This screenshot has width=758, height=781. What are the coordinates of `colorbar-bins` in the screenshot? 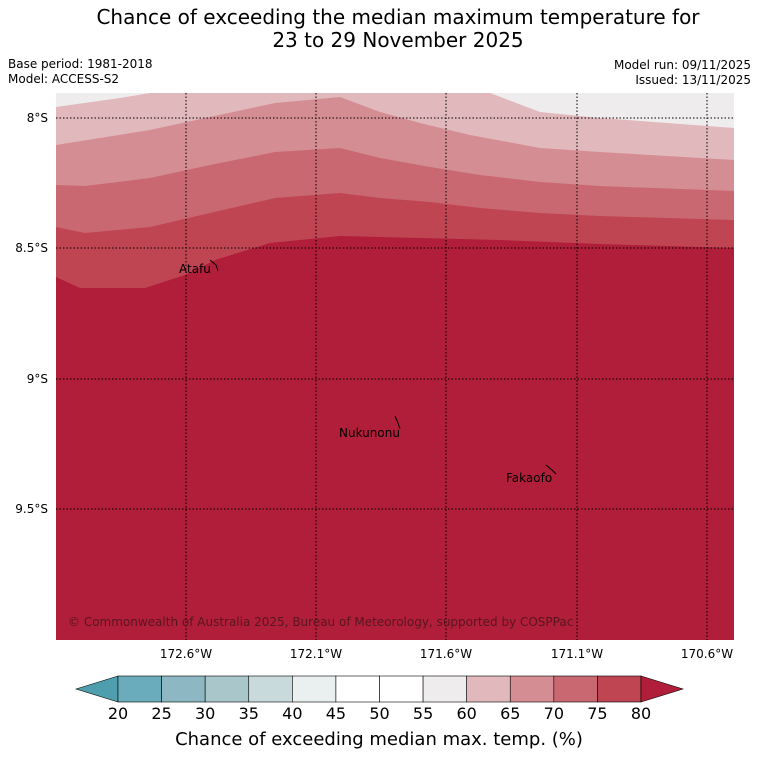 It's located at (379, 689).